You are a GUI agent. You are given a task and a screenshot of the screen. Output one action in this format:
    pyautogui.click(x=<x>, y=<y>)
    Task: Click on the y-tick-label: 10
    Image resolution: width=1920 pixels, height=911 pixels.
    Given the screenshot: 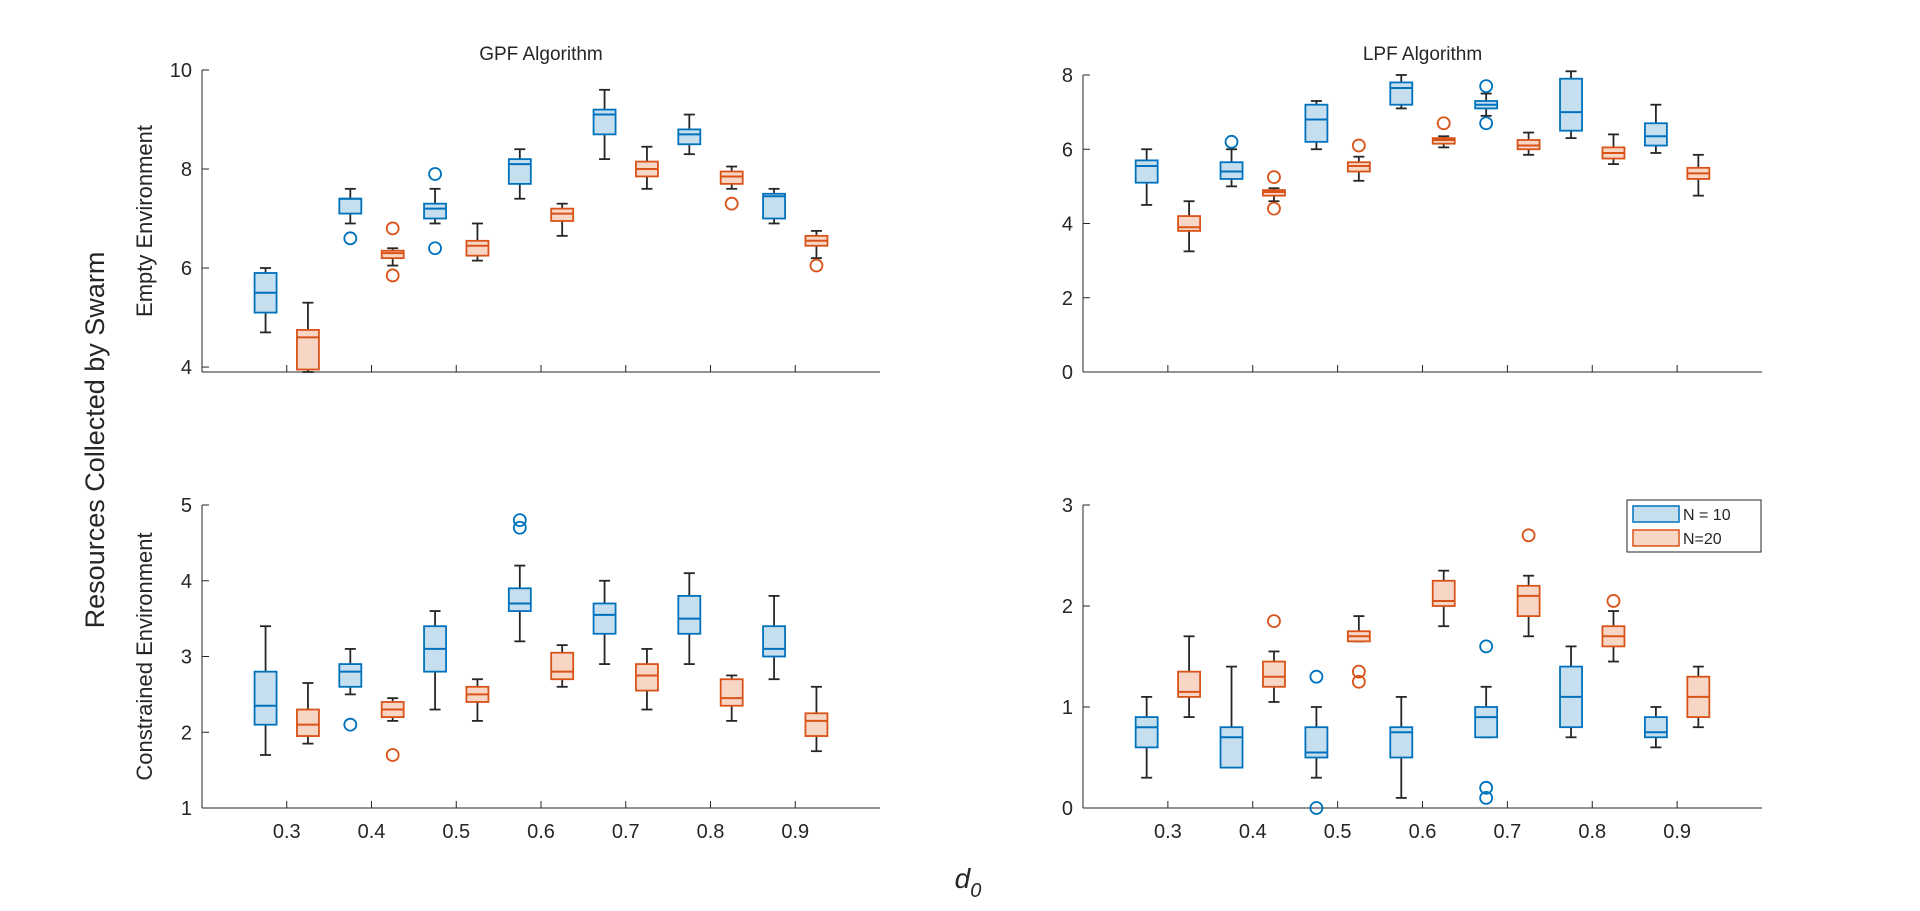 What is the action you would take?
    pyautogui.click(x=181, y=71)
    